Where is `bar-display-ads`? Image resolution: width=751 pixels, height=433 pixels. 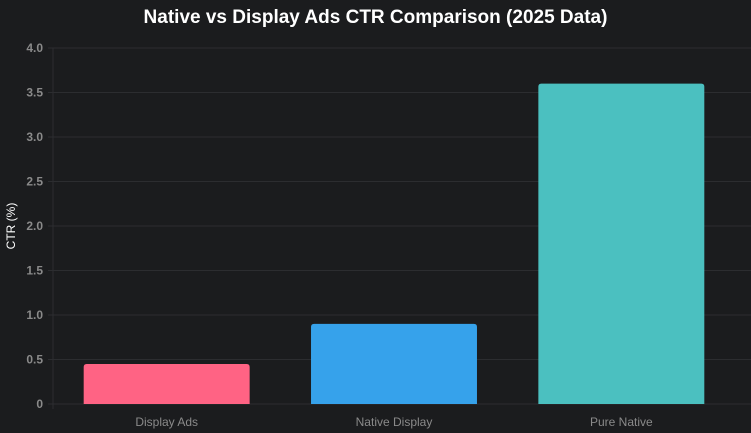
bar-display-ads is located at coordinates (166, 383).